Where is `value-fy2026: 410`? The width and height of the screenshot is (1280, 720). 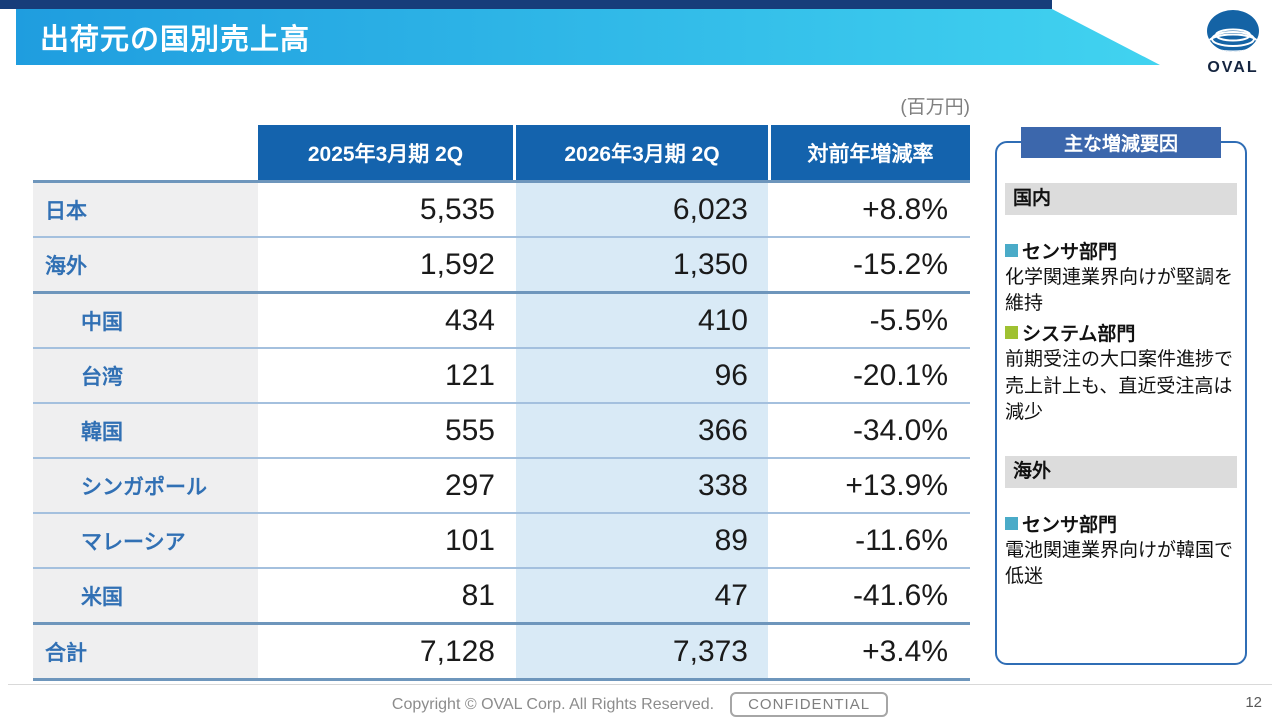
value-fy2026: 410 is located at coordinates (640, 320).